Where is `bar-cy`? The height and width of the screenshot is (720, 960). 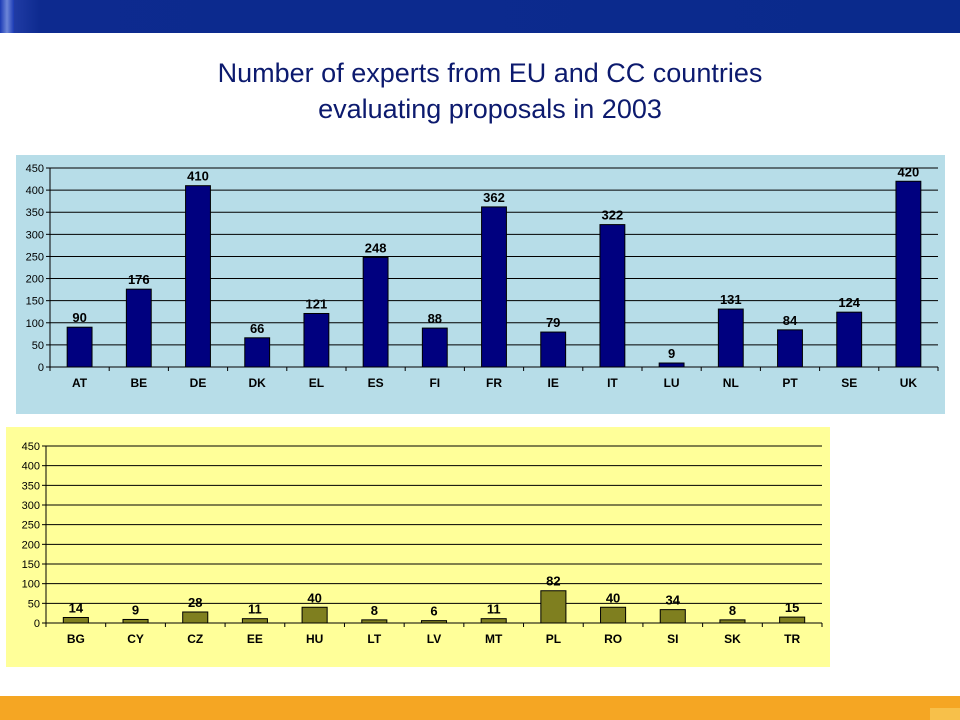 bar-cy is located at coordinates (135, 621).